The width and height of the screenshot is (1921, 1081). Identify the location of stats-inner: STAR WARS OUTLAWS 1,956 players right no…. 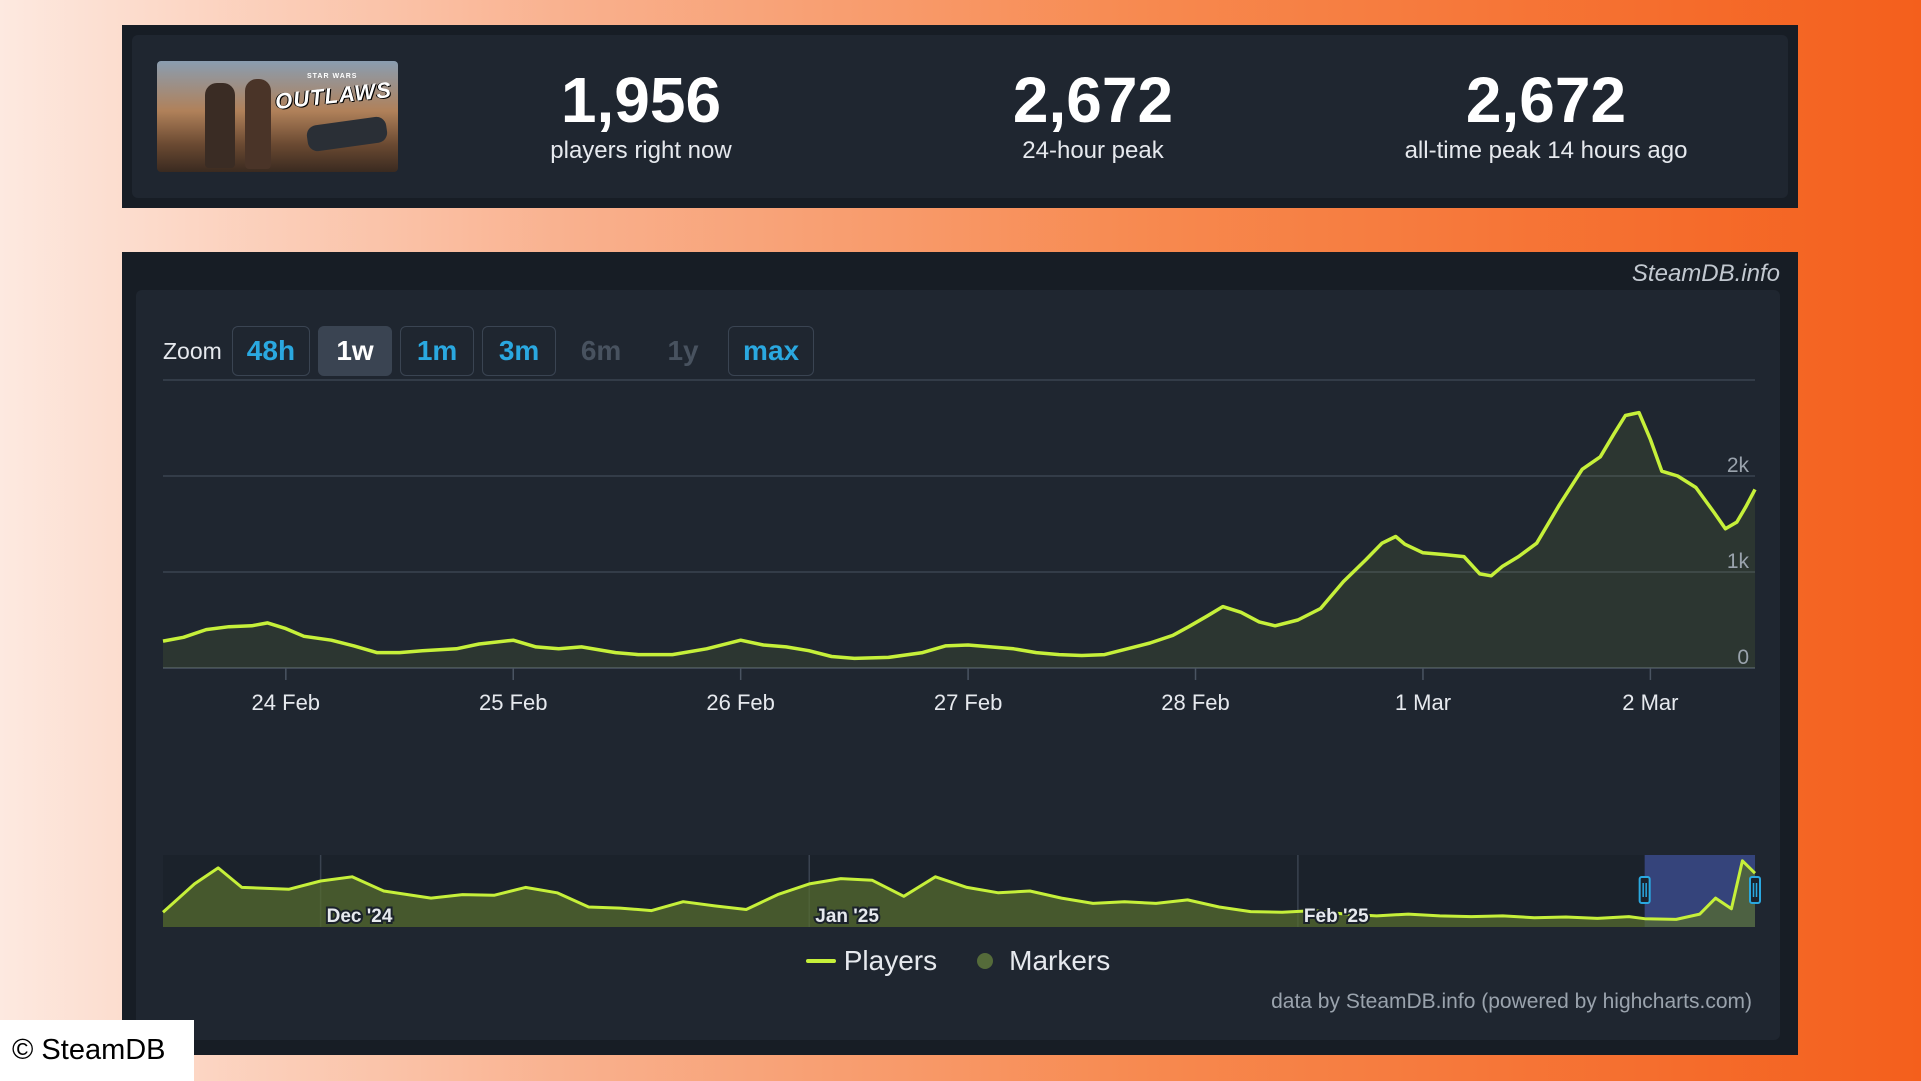
(960, 116).